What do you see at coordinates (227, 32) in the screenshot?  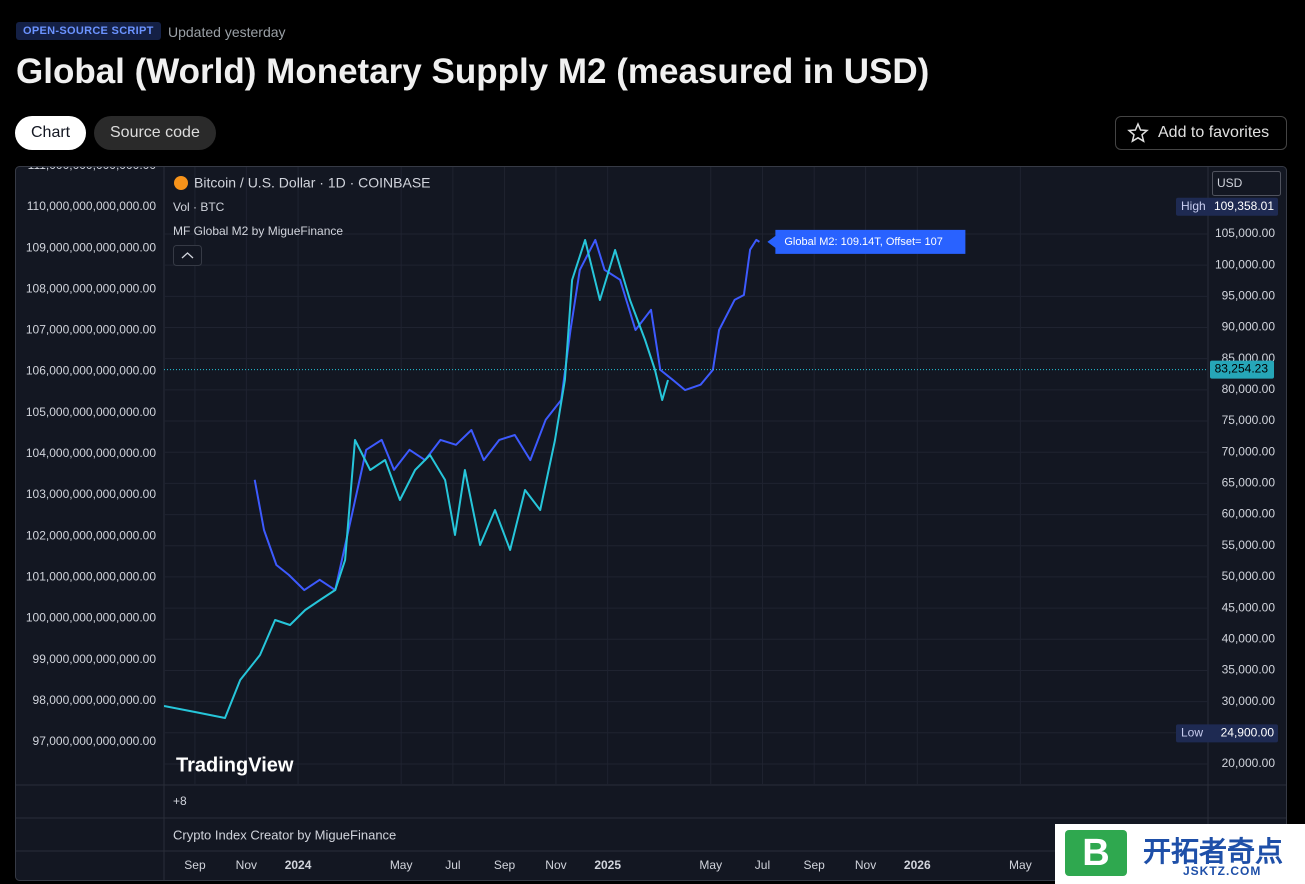 I see `updated: Updated yesterday` at bounding box center [227, 32].